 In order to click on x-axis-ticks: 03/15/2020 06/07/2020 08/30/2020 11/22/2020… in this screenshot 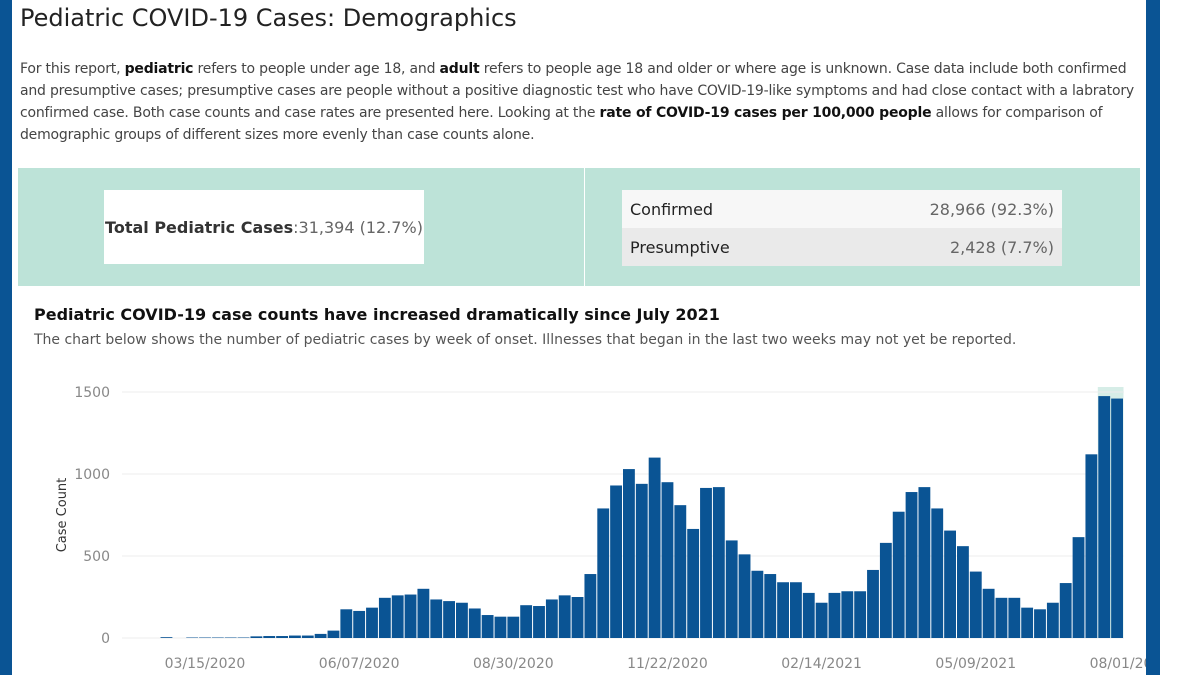, I will do `click(655, 664)`.